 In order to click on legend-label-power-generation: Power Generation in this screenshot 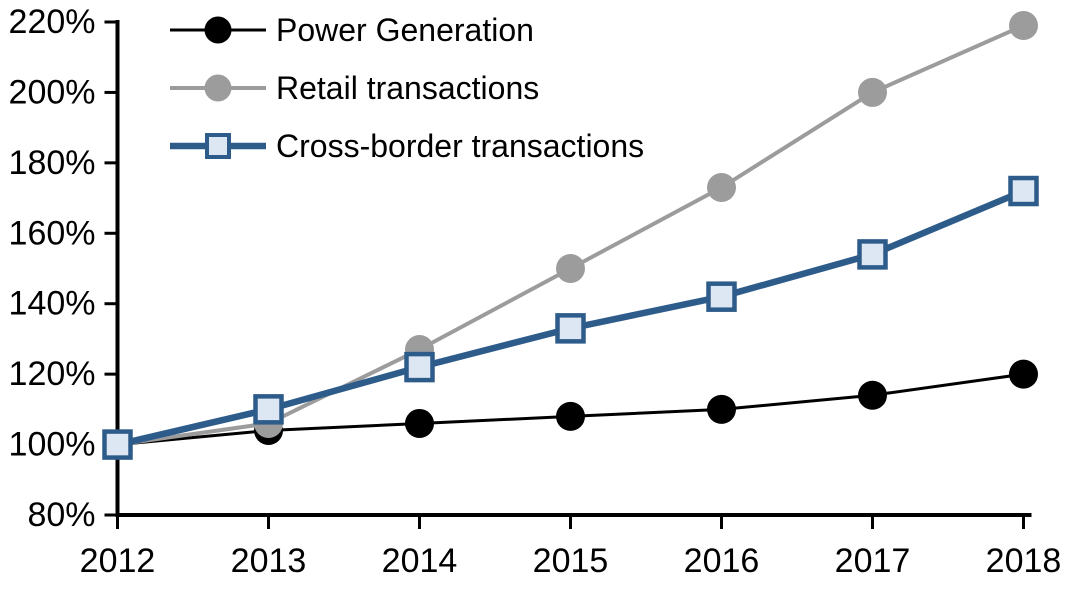, I will do `click(405, 30)`.